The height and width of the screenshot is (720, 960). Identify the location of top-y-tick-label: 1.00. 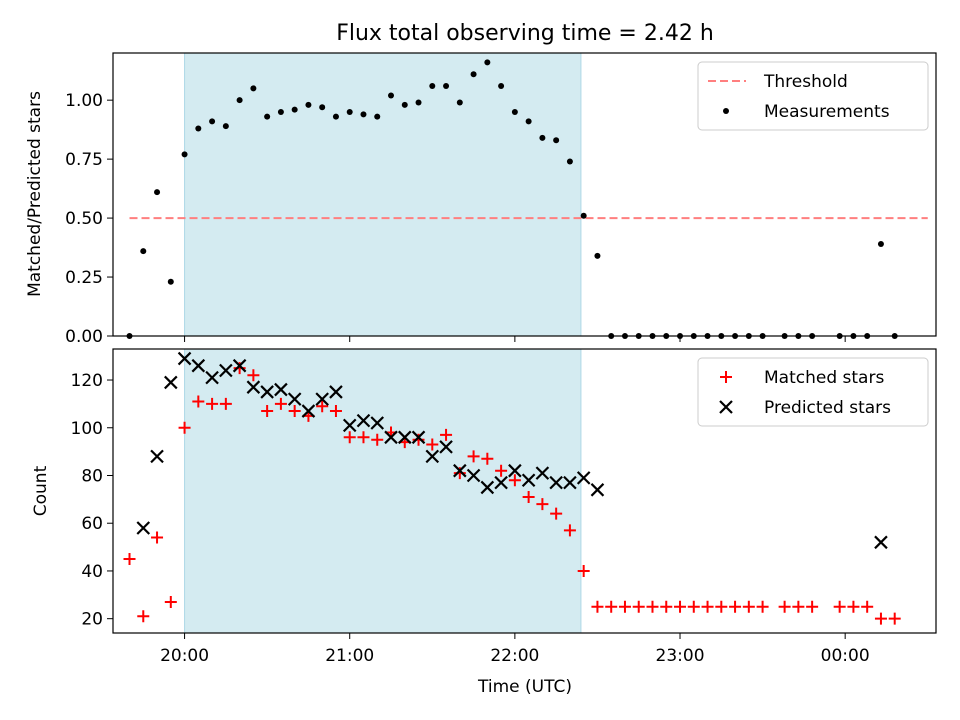
(84, 101).